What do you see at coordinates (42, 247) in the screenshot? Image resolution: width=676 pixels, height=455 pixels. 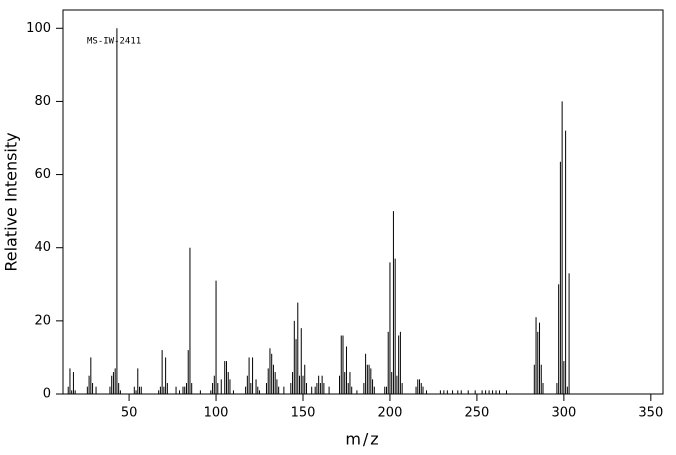 I see `y-tick-label: 40` at bounding box center [42, 247].